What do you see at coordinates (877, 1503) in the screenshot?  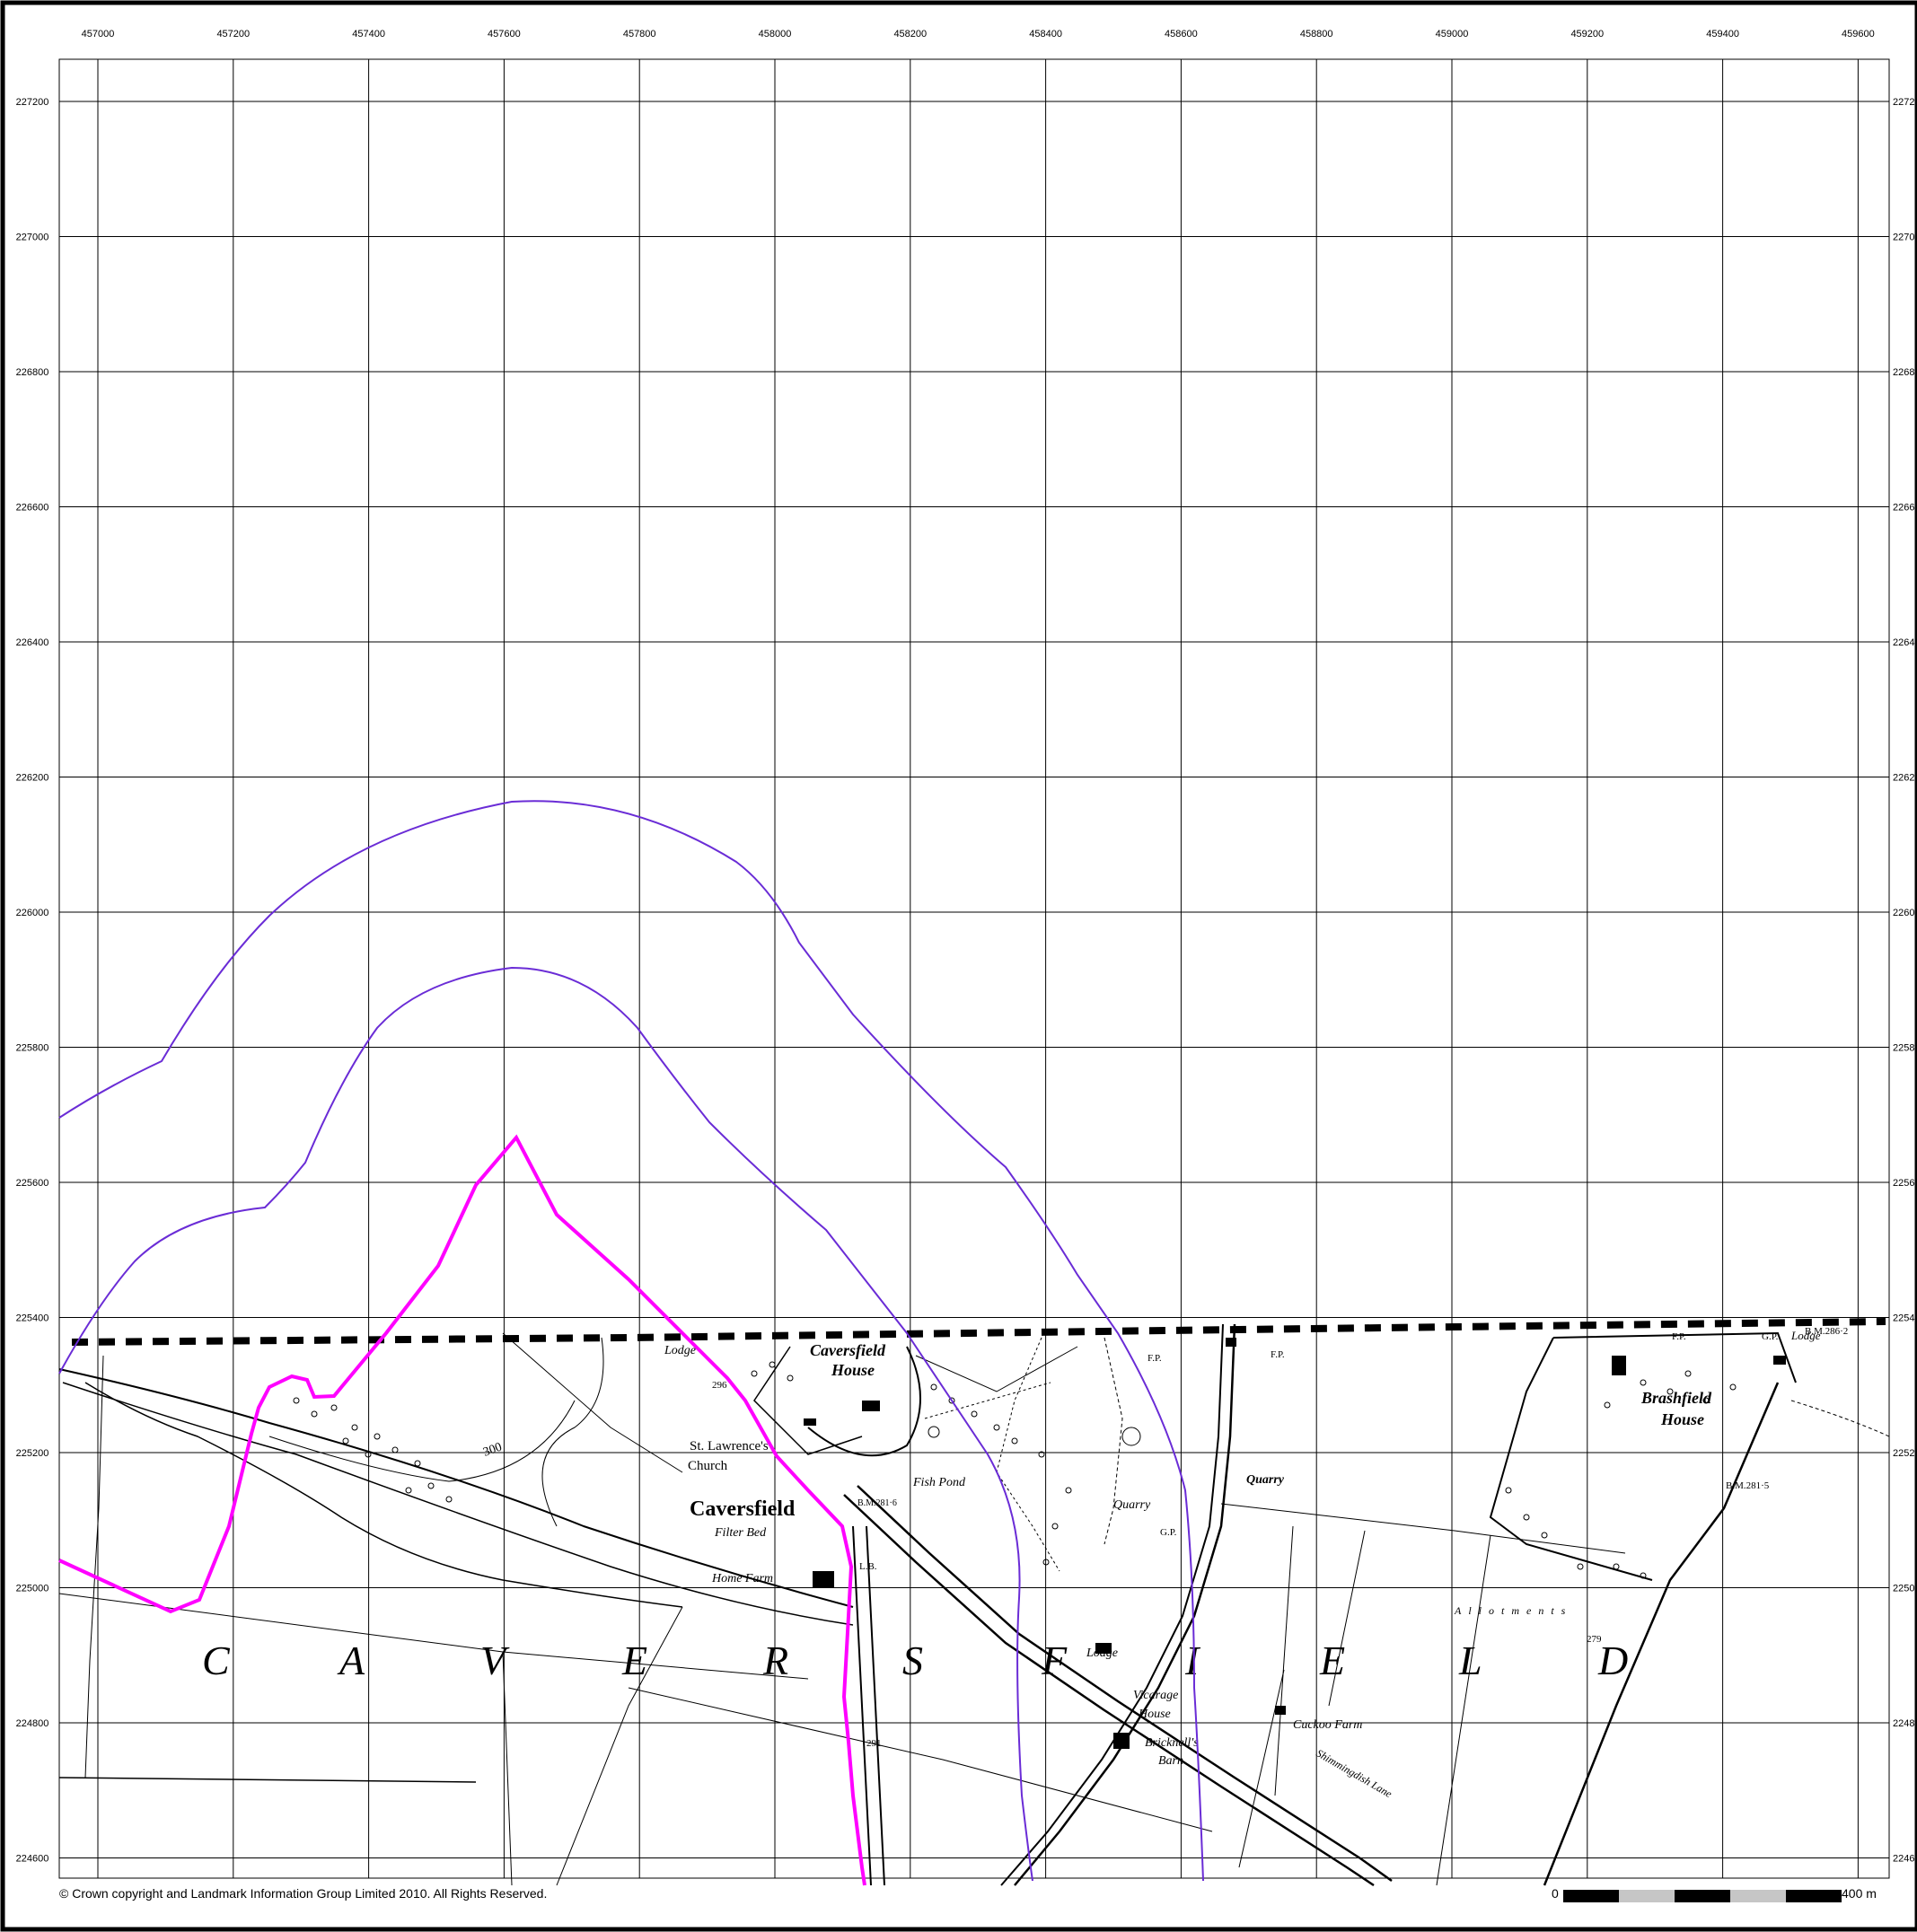 I see `label-benchmark: B.M.281·6` at bounding box center [877, 1503].